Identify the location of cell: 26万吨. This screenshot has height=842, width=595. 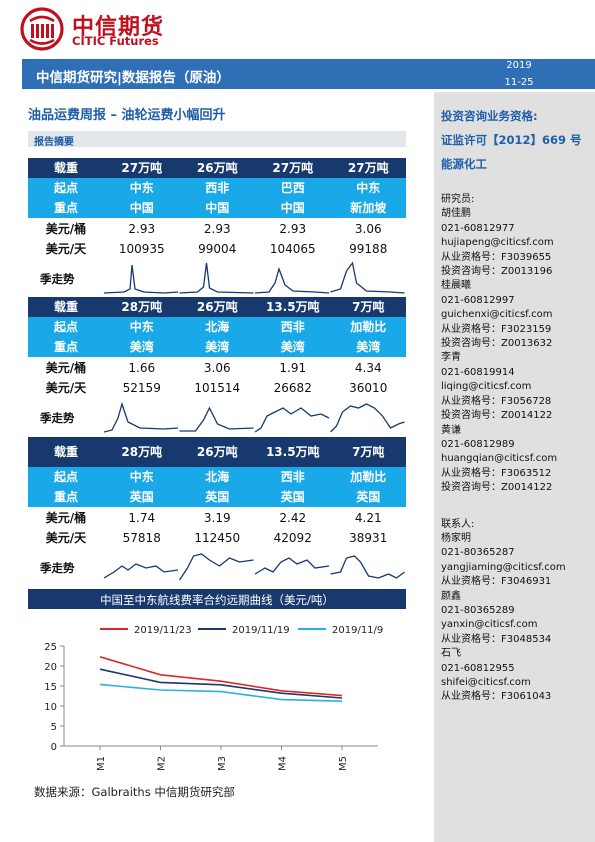
(217, 168).